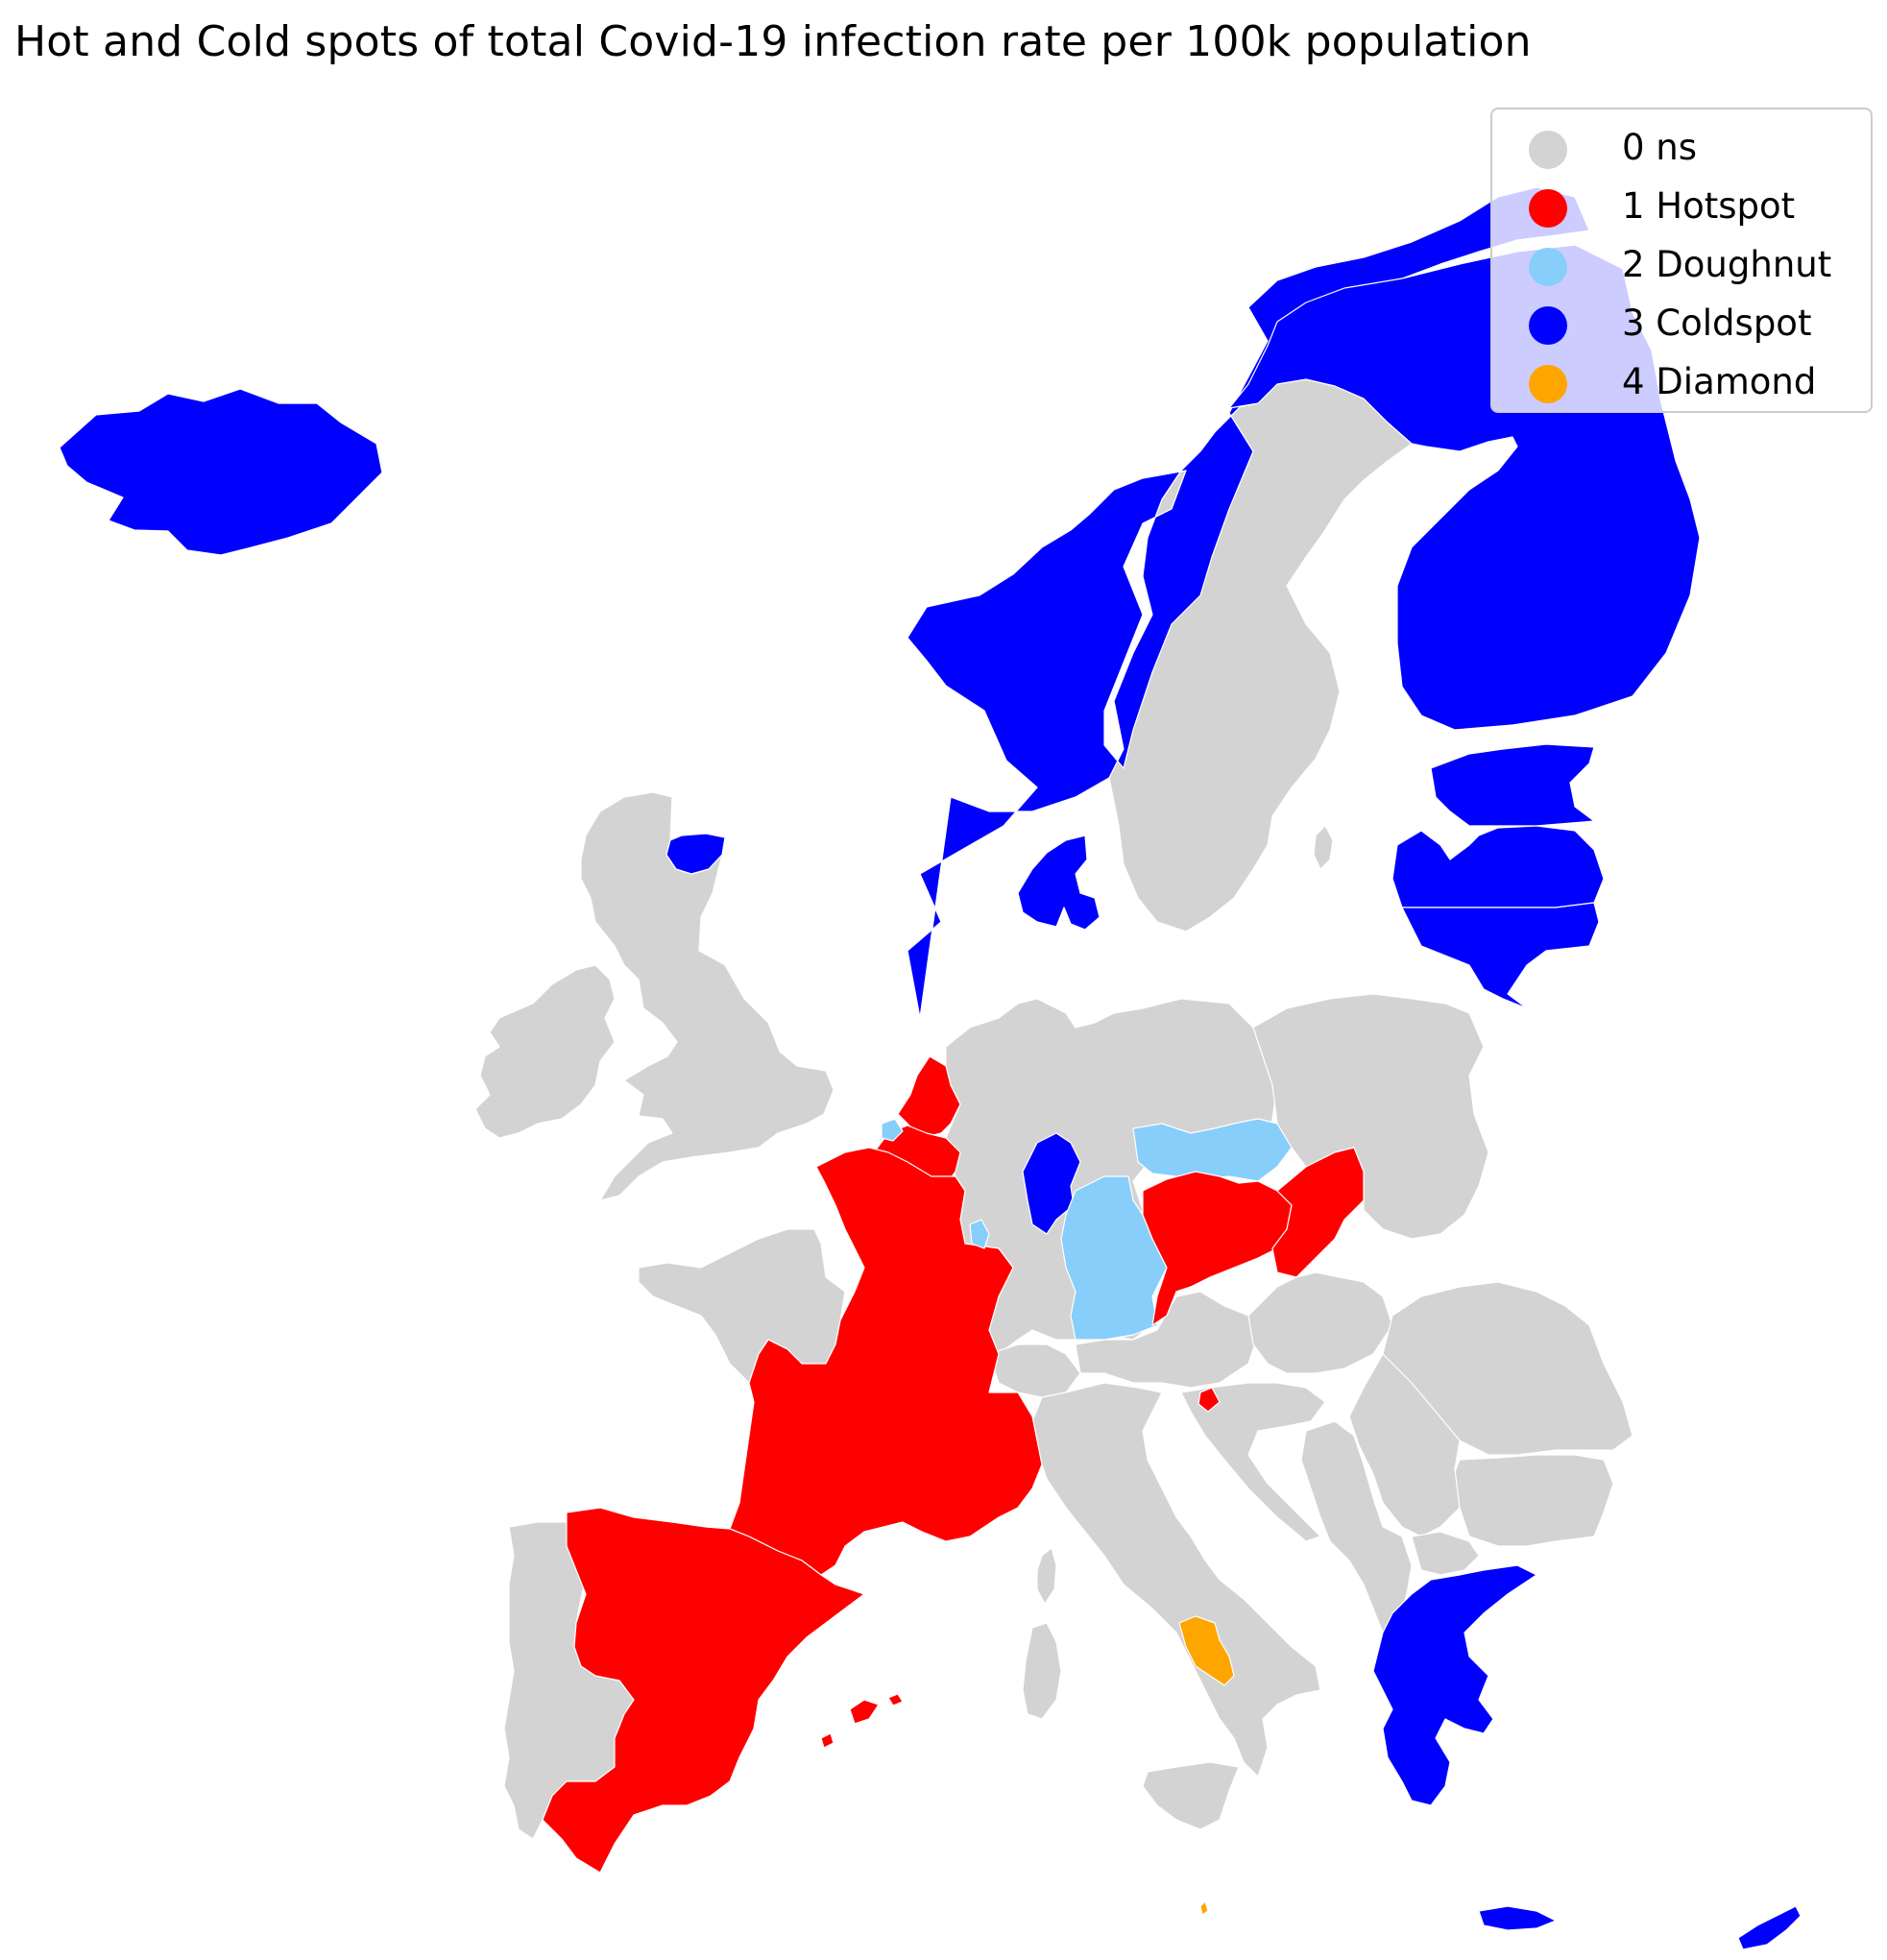  Describe the element at coordinates (1176, 1580) in the screenshot. I see `region-italy` at that location.